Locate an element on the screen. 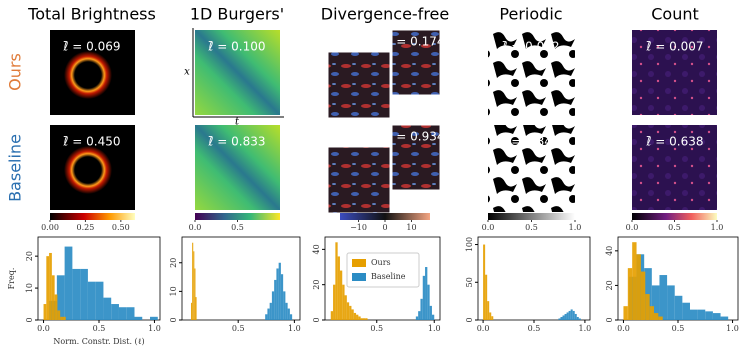 The height and width of the screenshot is (354, 747). annotation: ℓ̄ = 0.069 is located at coordinates (92, 47).